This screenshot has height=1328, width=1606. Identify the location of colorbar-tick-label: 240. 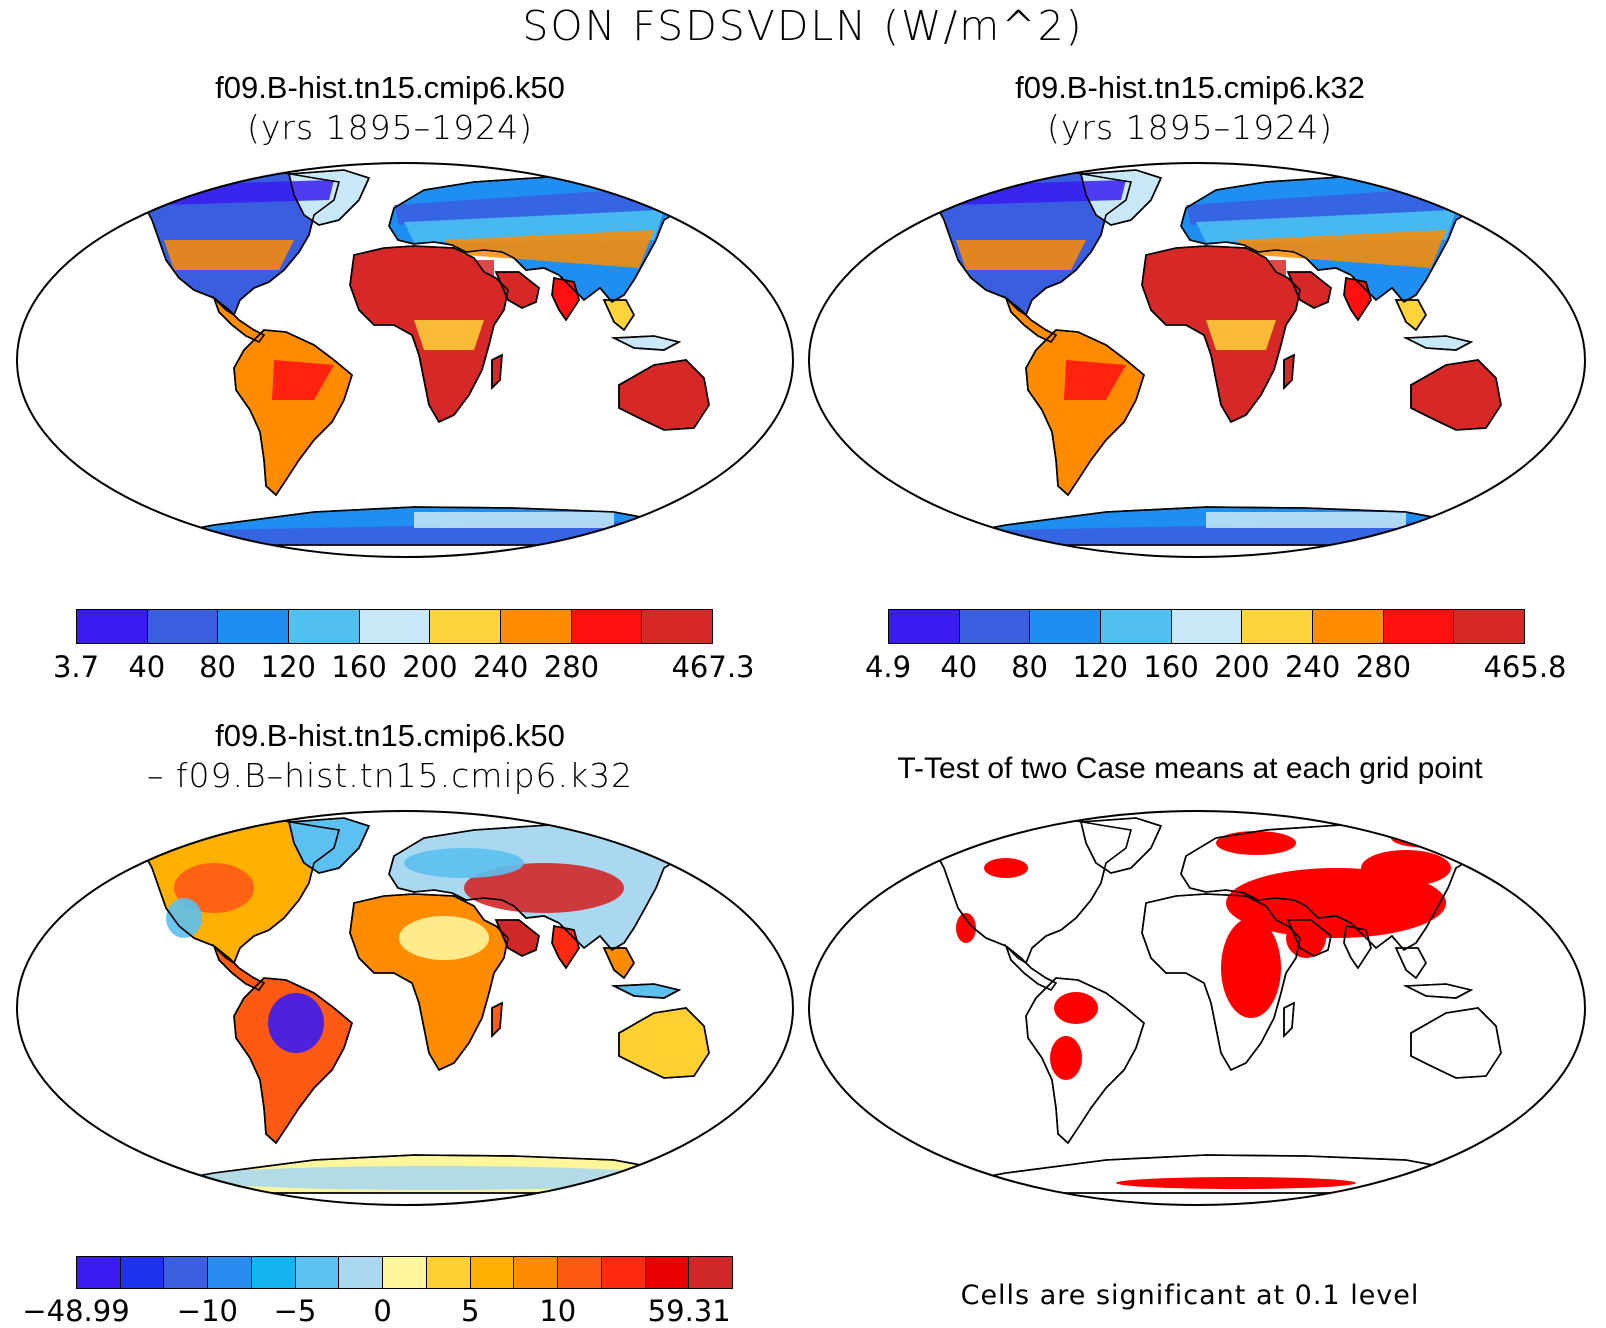
(500, 667).